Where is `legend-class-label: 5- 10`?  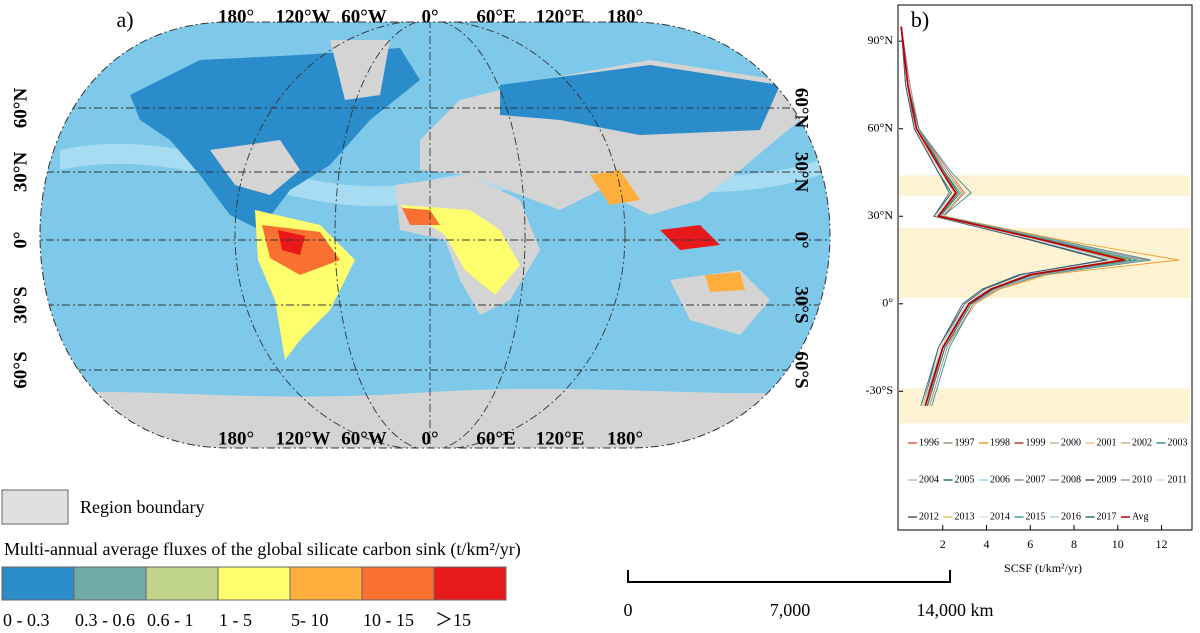
legend-class-label: 5- 10 is located at coordinates (310, 620).